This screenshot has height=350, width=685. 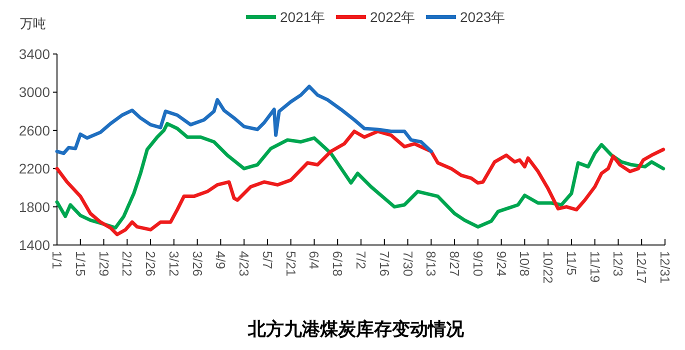 What do you see at coordinates (454, 263) in the screenshot?
I see `x-tick-label: 8/27` at bounding box center [454, 263].